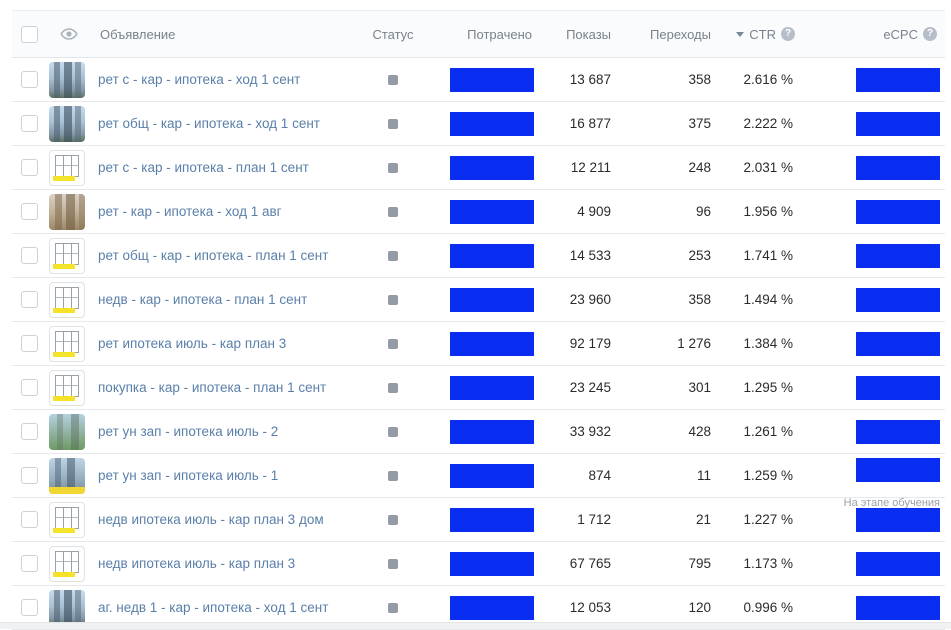 This screenshot has width=951, height=630. Describe the element at coordinates (762, 34) in the screenshot. I see `ctr-header-label: CTR` at that location.